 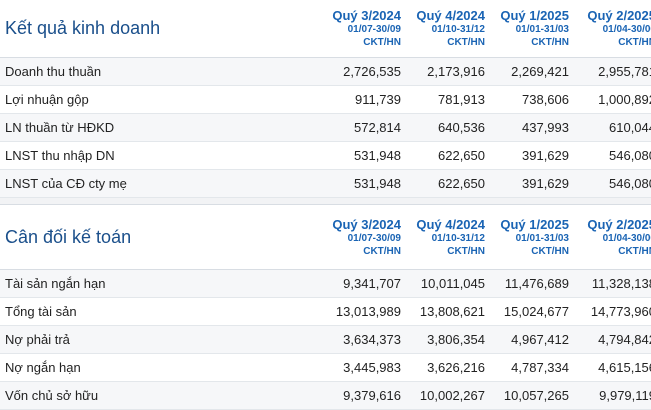 I want to click on cell-value: 4,794,842, so click(x=624, y=339).